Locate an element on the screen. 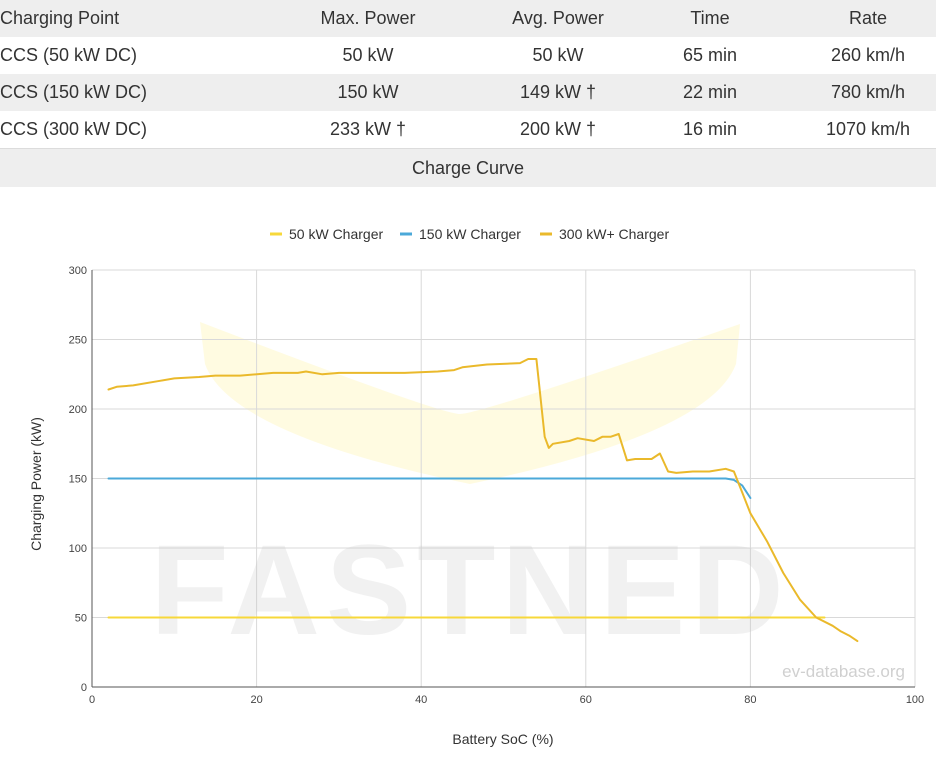 This screenshot has height=759, width=936. y-tick-label: 50 is located at coordinates (81, 619).